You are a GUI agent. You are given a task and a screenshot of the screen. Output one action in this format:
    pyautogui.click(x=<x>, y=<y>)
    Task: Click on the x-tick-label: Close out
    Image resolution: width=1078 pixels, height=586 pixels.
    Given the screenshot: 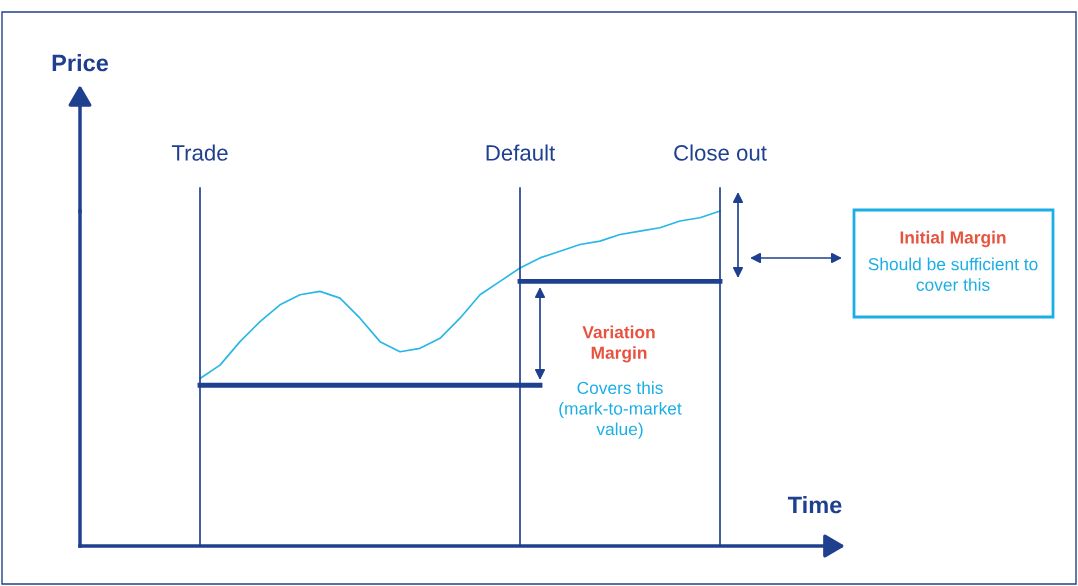 What is the action you would take?
    pyautogui.click(x=720, y=152)
    